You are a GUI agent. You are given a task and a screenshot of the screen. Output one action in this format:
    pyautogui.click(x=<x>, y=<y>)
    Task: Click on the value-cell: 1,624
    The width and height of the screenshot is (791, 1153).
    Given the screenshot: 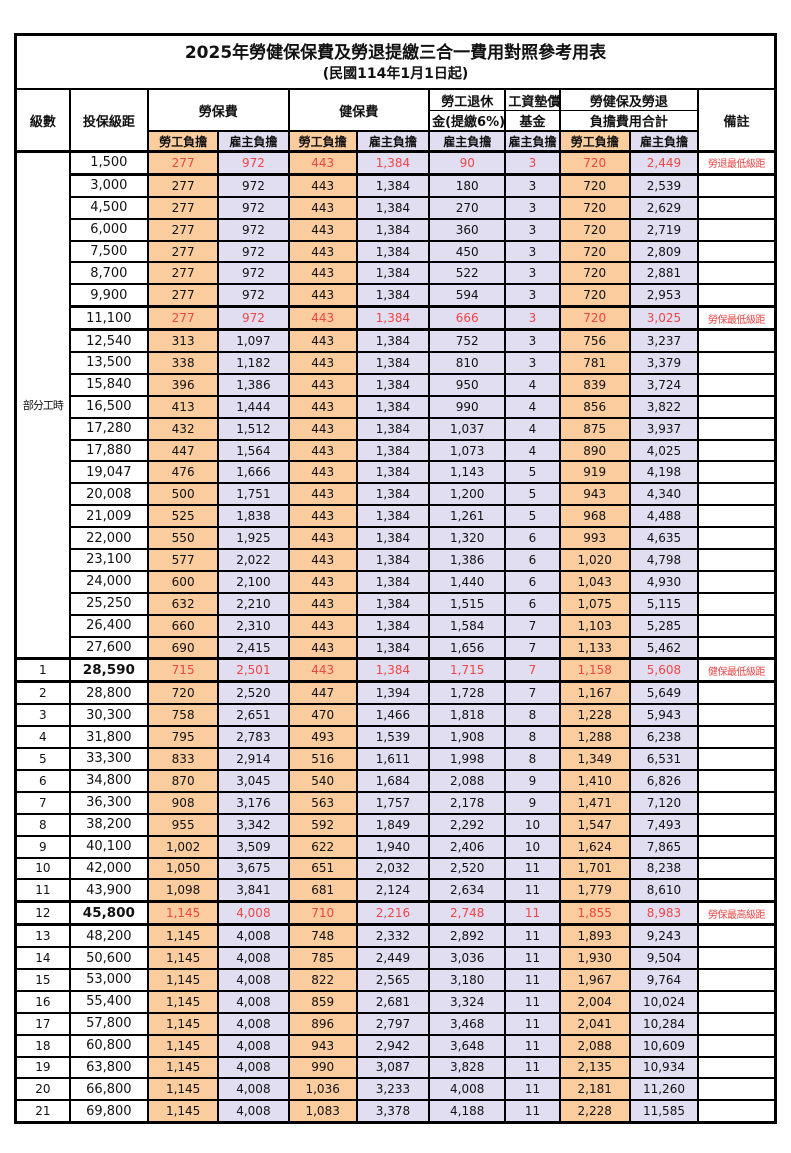 What is the action you would take?
    pyautogui.click(x=594, y=846)
    